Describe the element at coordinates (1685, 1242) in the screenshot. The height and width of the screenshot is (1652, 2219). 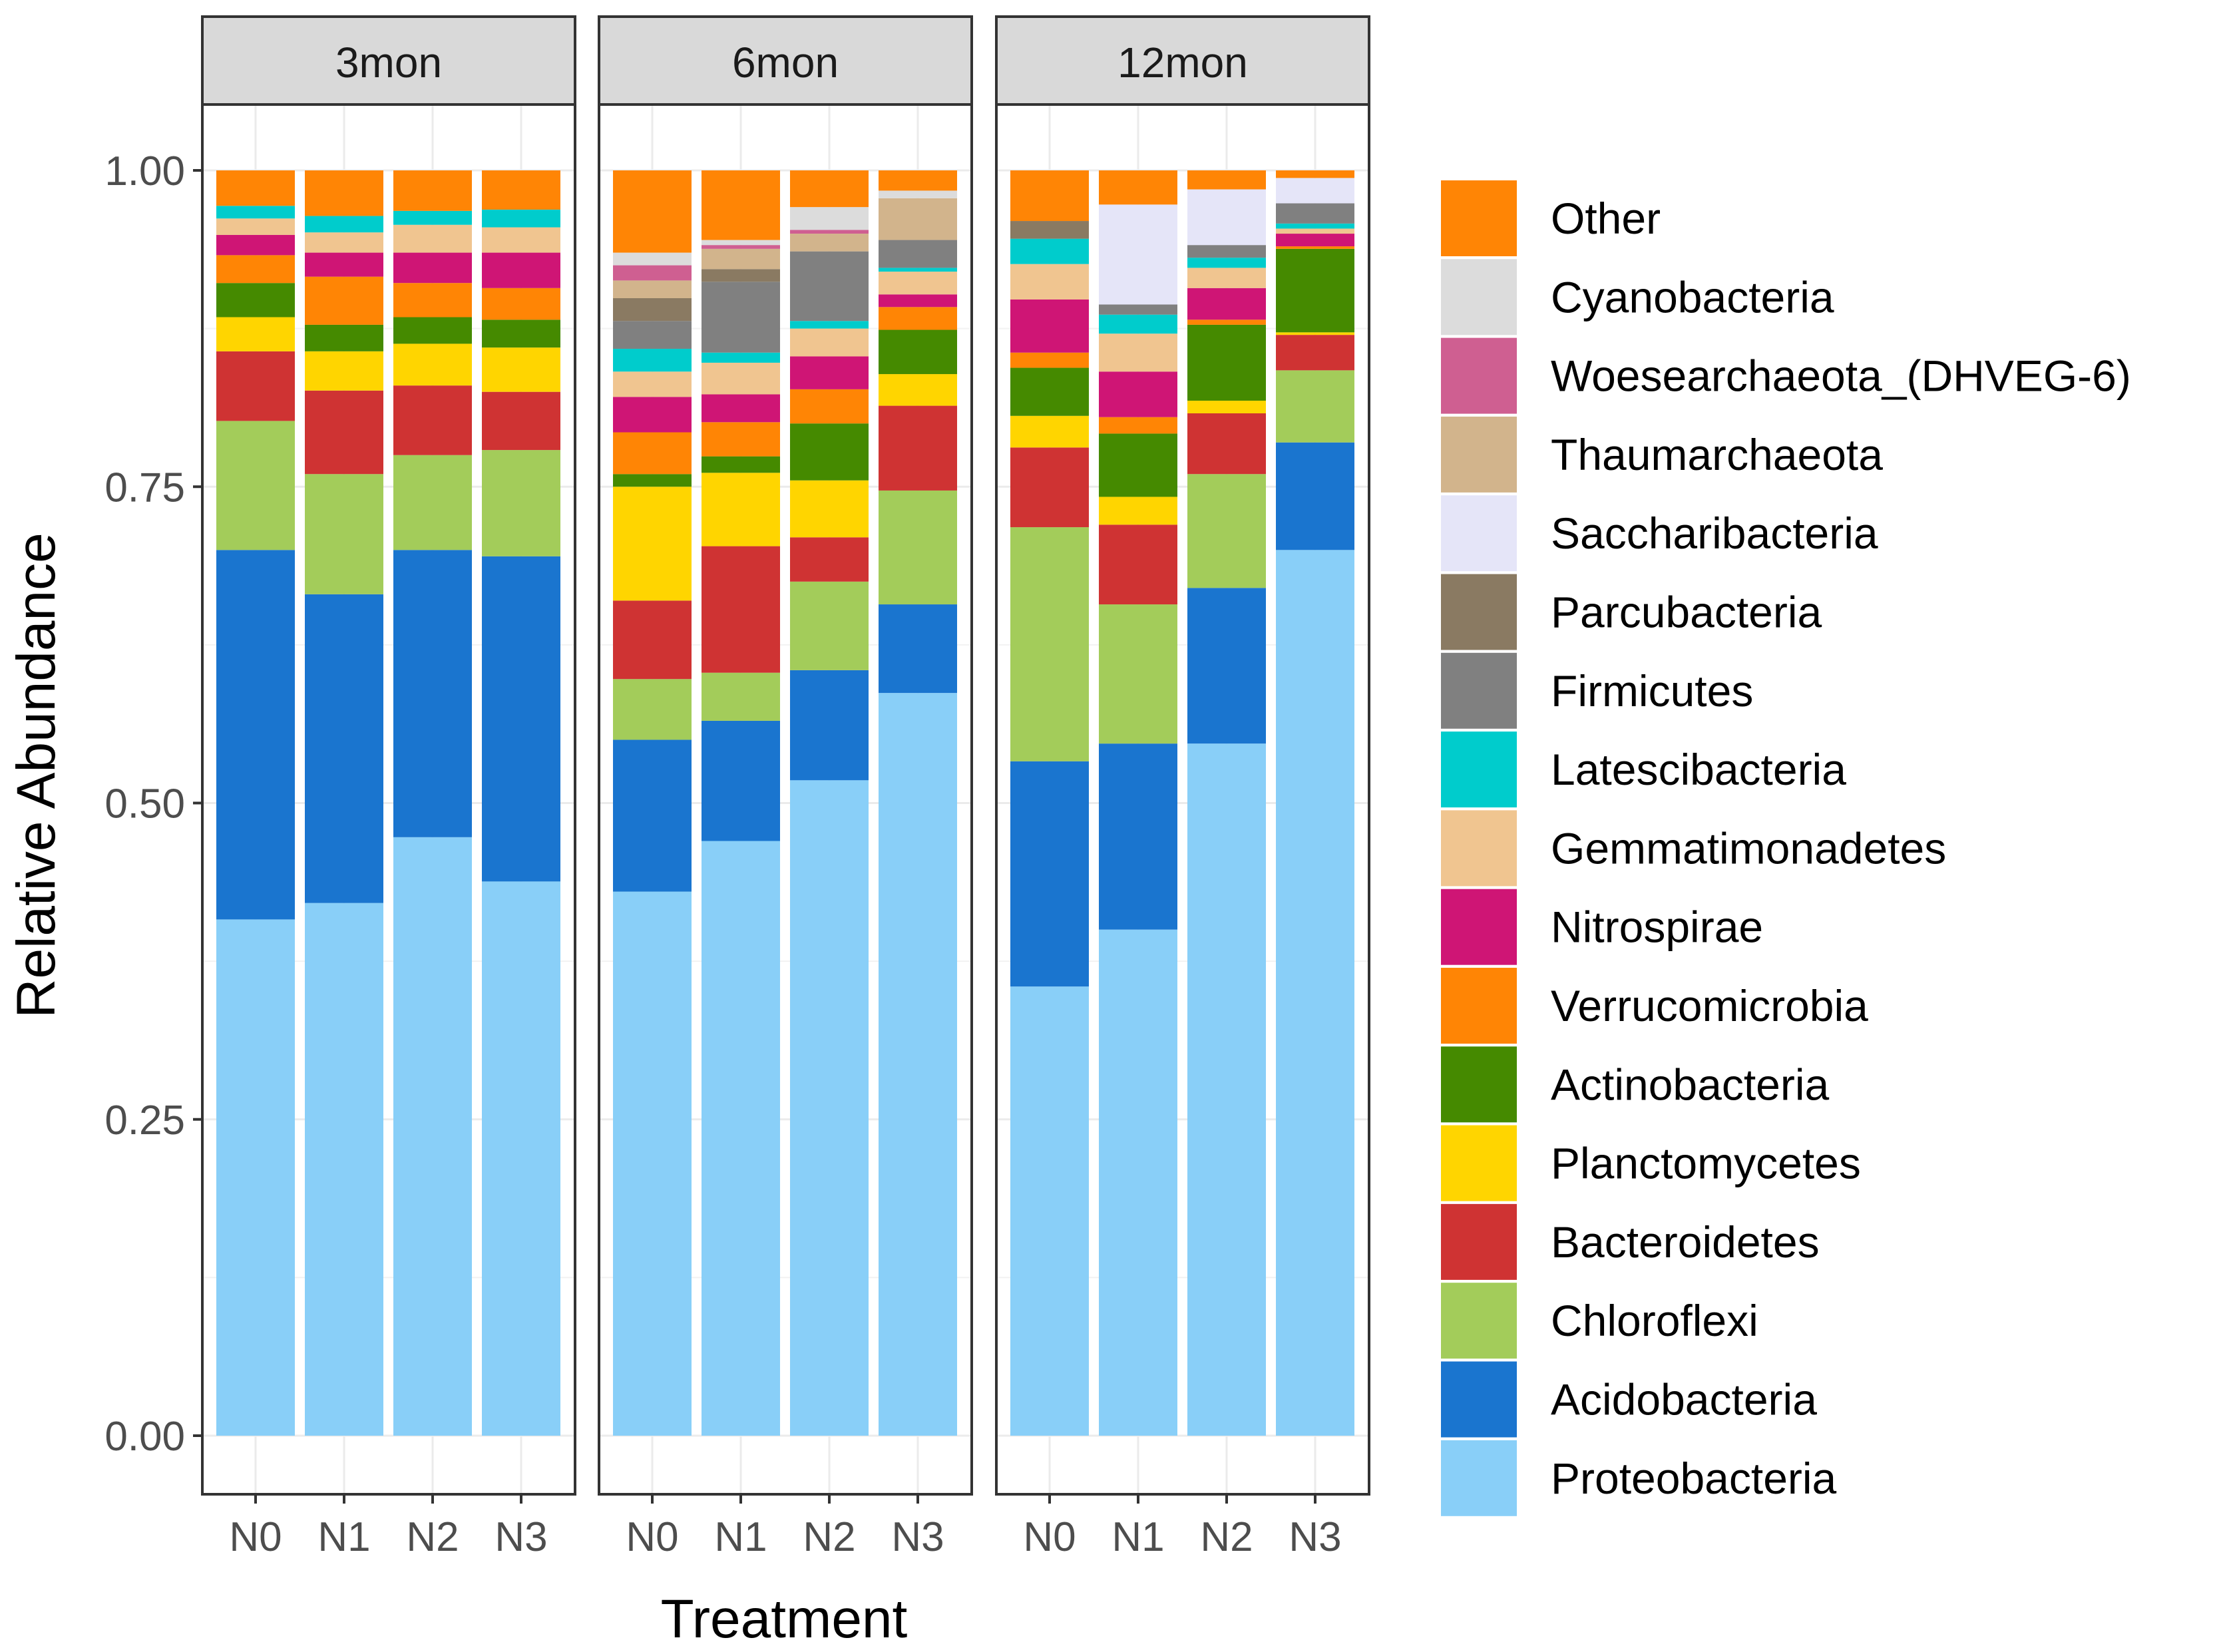
I see `legend-label: Bacteroidetes` at that location.